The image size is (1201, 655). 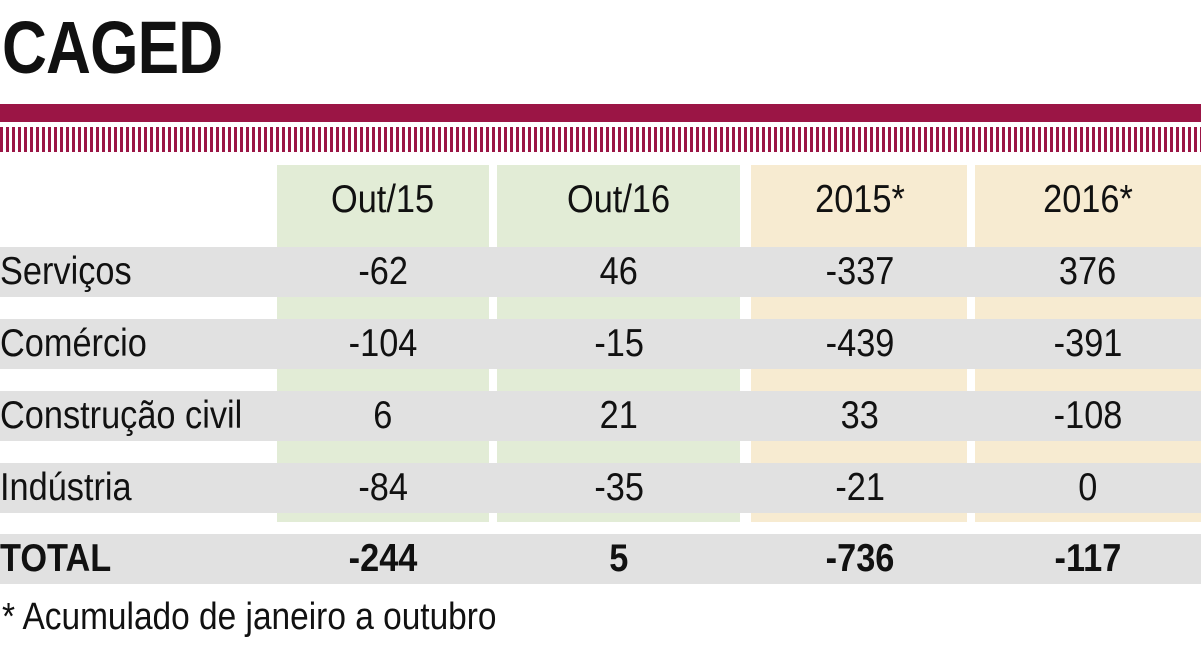 What do you see at coordinates (383, 558) in the screenshot?
I see `total-cell: -244` at bounding box center [383, 558].